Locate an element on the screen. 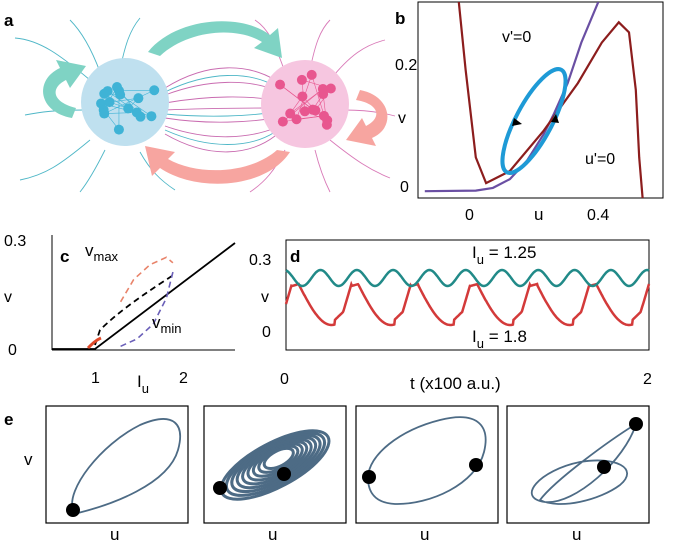  pink-neurons is located at coordinates (305, 99).